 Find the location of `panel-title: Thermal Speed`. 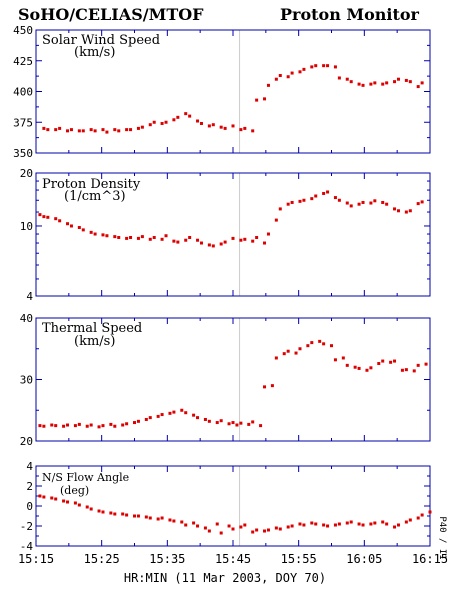

panel-title: Thermal Speed is located at coordinates (92, 328).